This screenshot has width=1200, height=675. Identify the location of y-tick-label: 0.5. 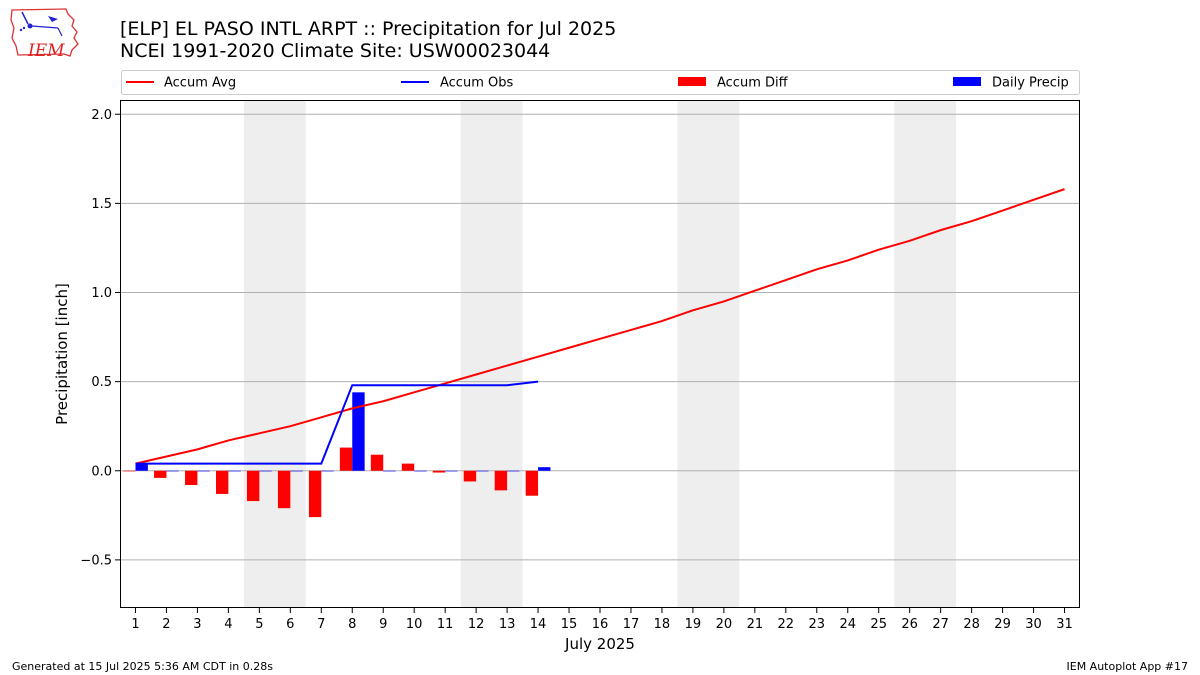
(101, 382).